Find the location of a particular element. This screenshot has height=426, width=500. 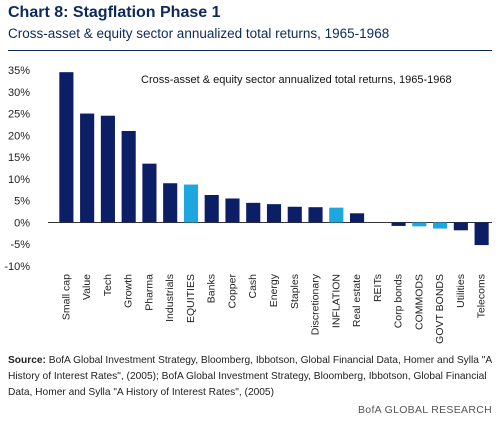

x-tick-label-small-cap: Small cap is located at coordinates (66, 297).